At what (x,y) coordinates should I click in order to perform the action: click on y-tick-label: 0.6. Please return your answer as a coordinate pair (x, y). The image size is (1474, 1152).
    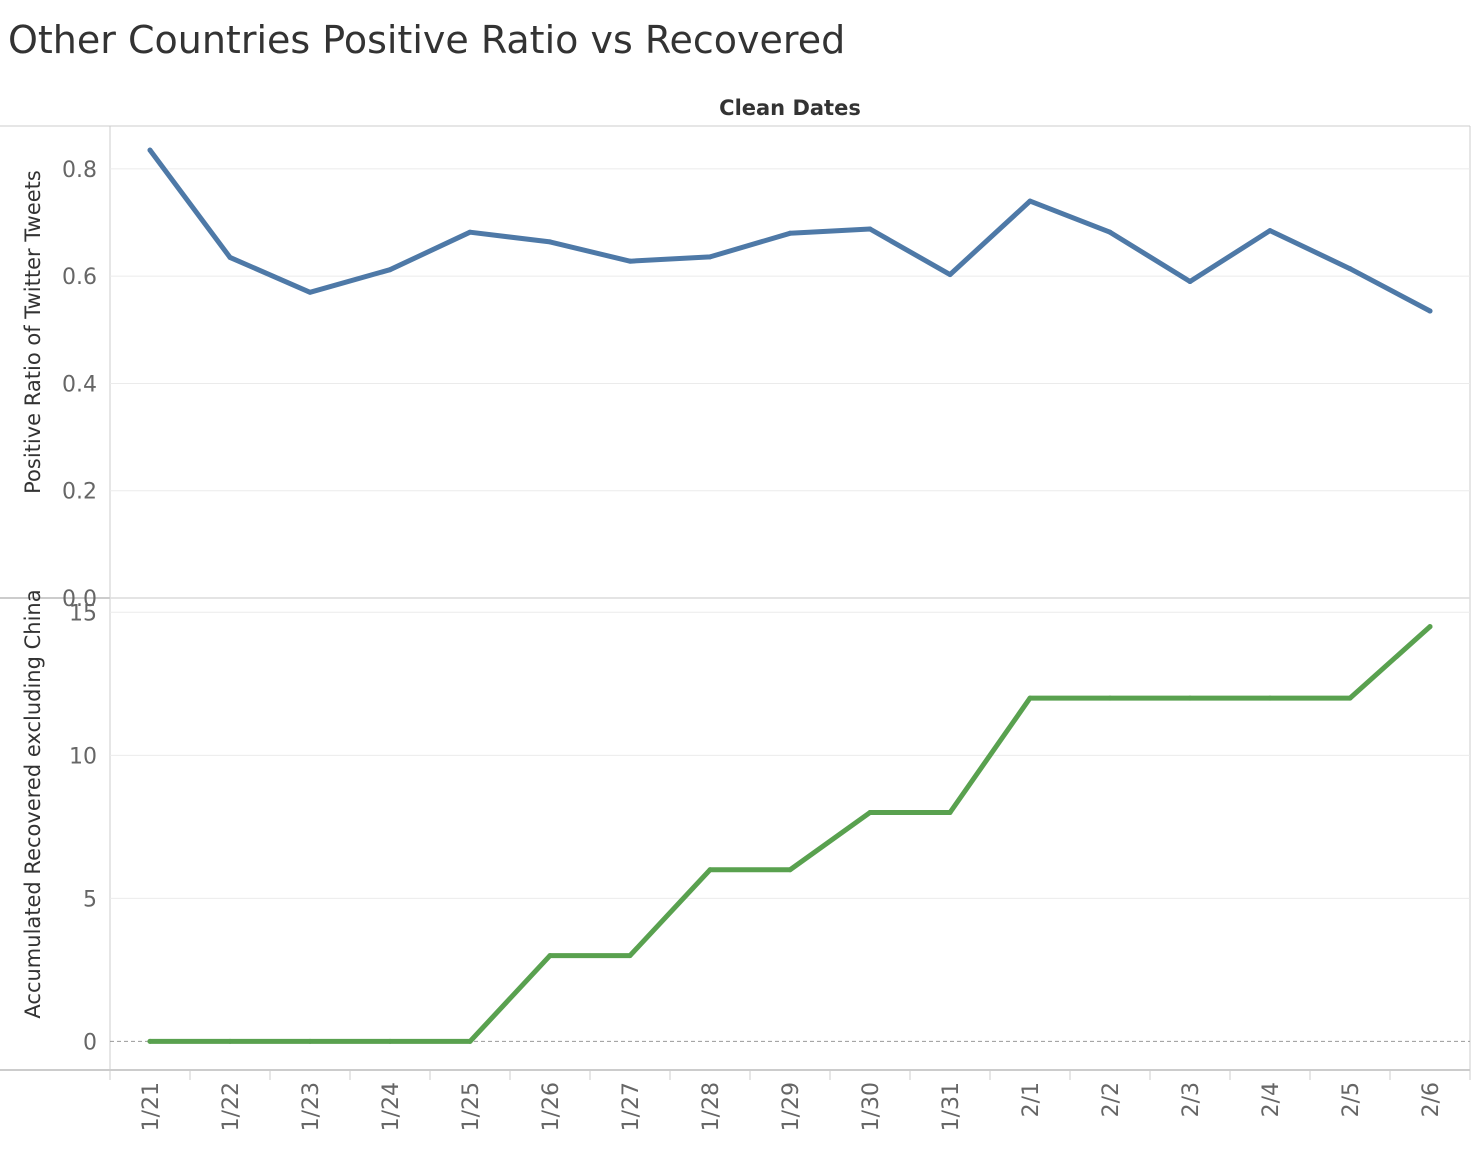
    Looking at the image, I should click on (79, 277).